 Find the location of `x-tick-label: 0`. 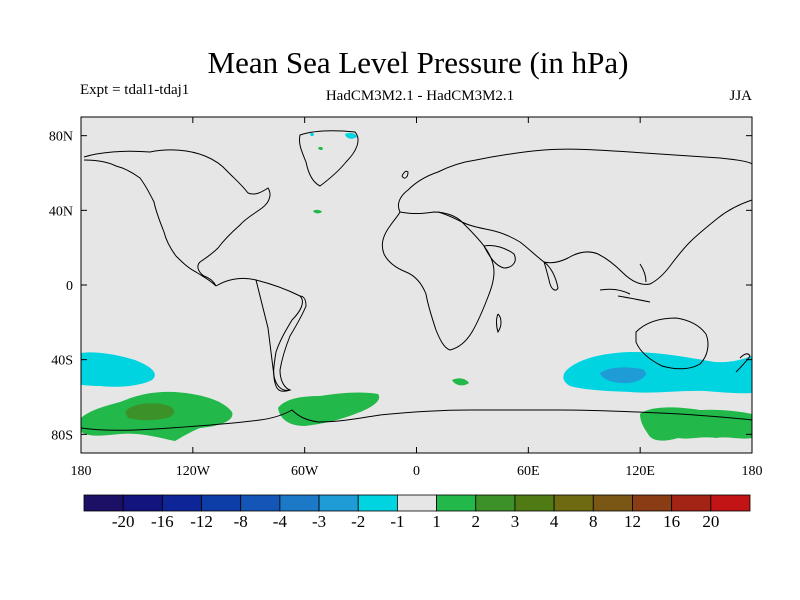

x-tick-label: 0 is located at coordinates (416, 471).